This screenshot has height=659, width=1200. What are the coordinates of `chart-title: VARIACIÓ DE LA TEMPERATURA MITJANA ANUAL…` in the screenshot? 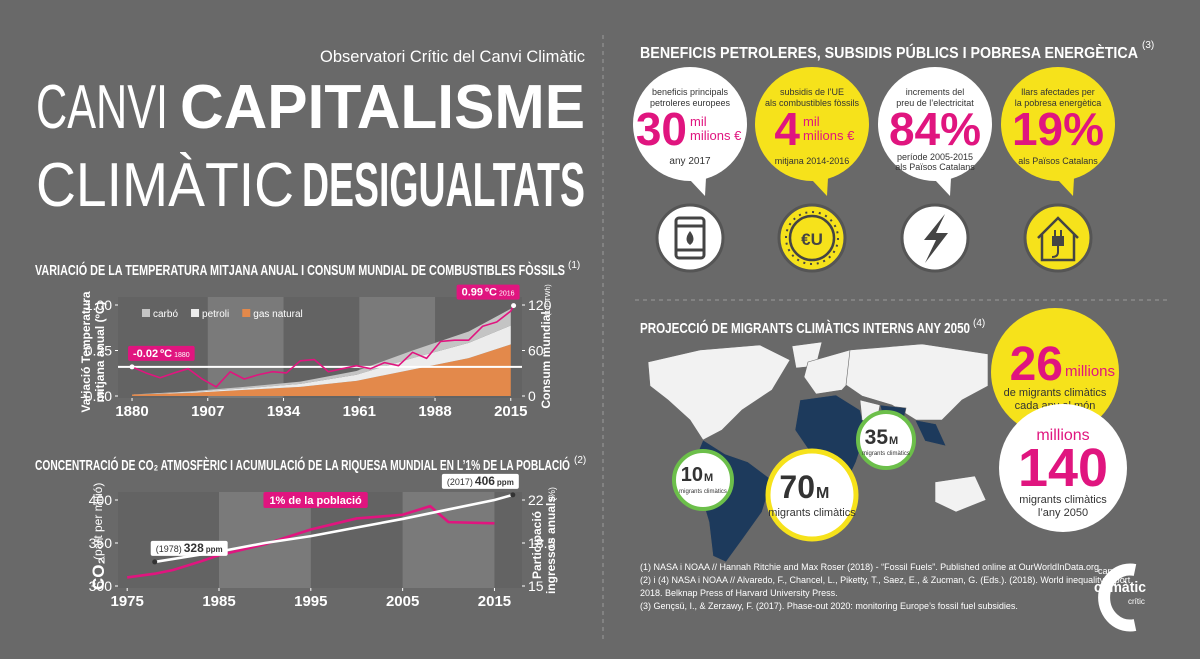 It's located at (300, 270).